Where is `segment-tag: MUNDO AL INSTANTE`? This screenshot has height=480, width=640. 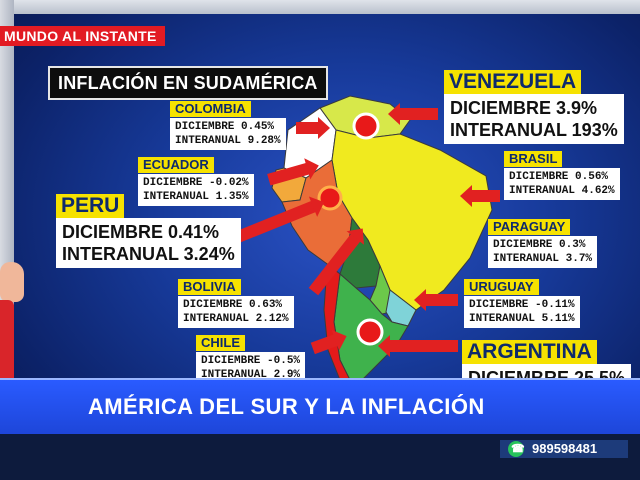
segment-tag: MUNDO AL INSTANTE is located at coordinates (82, 36).